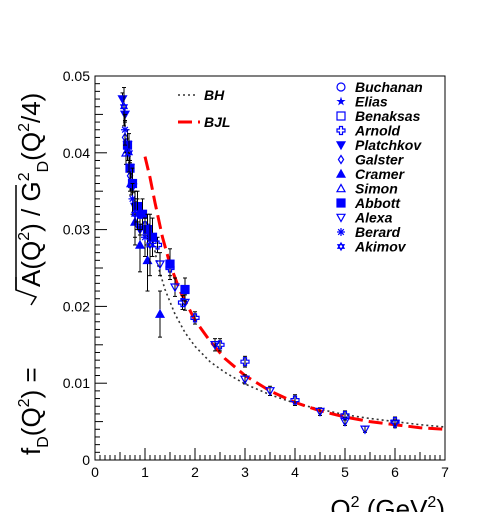  What do you see at coordinates (380, 174) in the screenshot?
I see `legend-label-cramer: Cramer` at bounding box center [380, 174].